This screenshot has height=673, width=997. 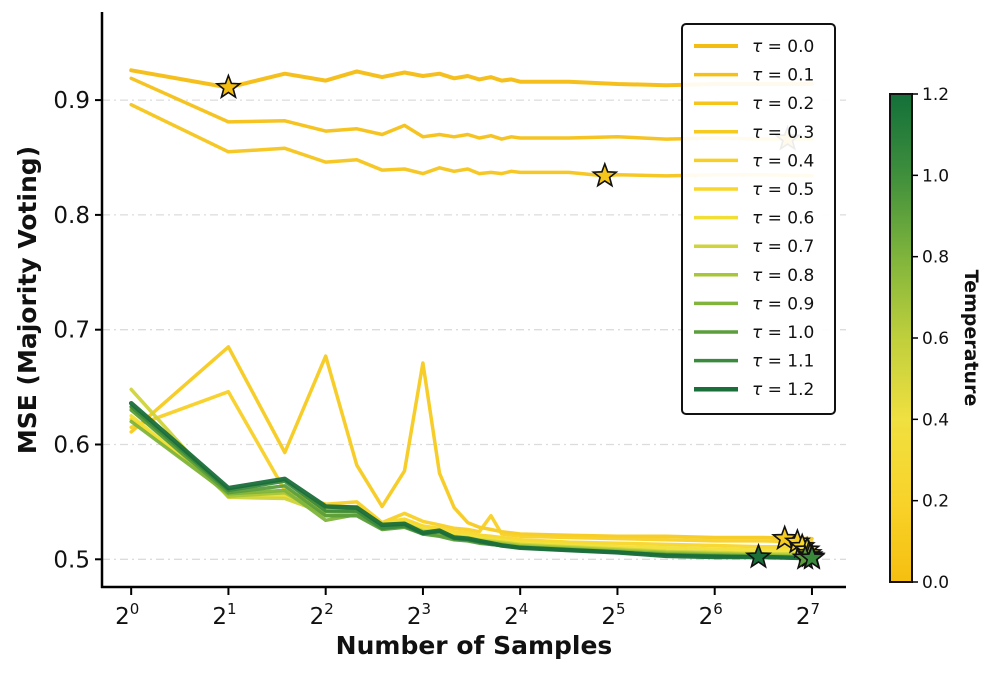 I want to click on legend-label: τ = 0.1, so click(x=783, y=76).